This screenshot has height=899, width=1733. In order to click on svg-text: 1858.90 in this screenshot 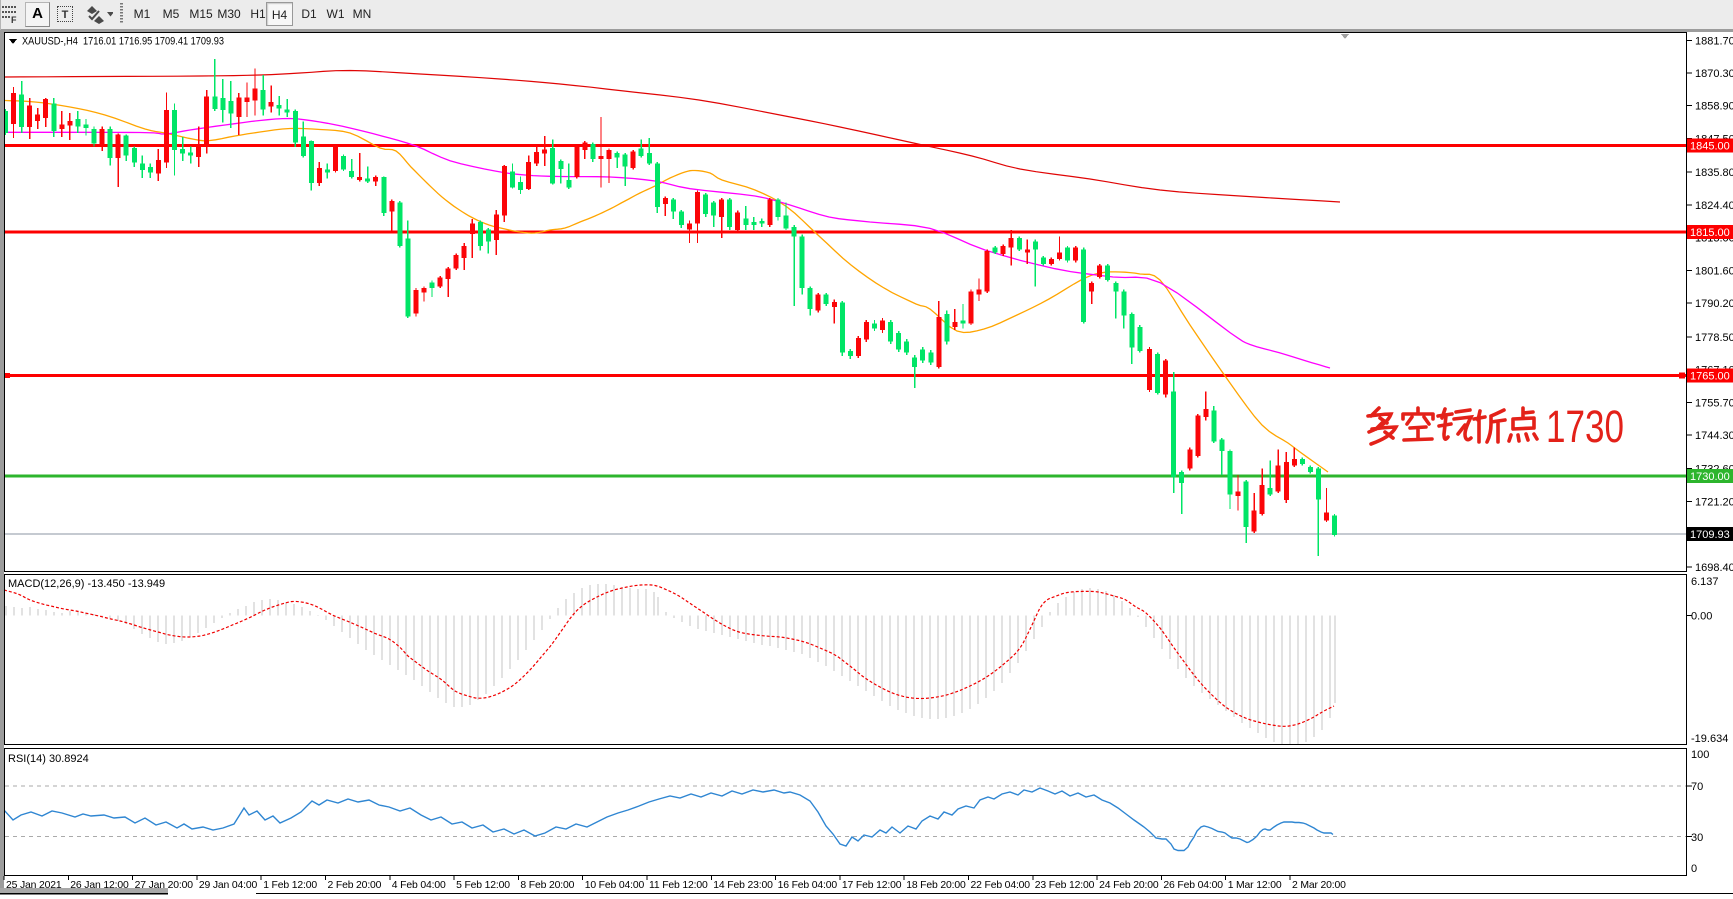, I will do `click(1714, 107)`.